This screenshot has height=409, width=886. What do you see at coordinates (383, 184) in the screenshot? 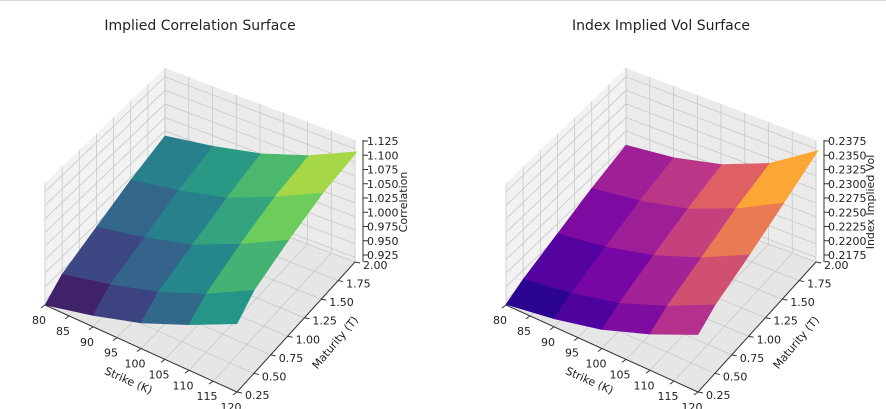
I see `z-tick-label: 1.050` at bounding box center [383, 184].